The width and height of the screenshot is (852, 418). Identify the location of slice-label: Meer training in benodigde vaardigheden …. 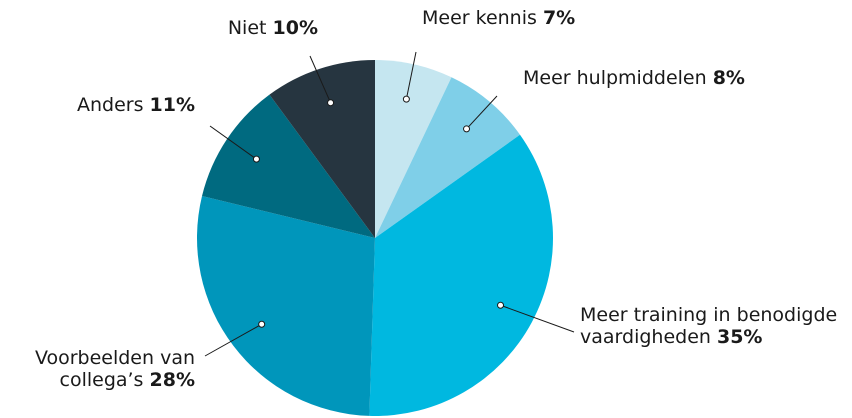
(712, 326).